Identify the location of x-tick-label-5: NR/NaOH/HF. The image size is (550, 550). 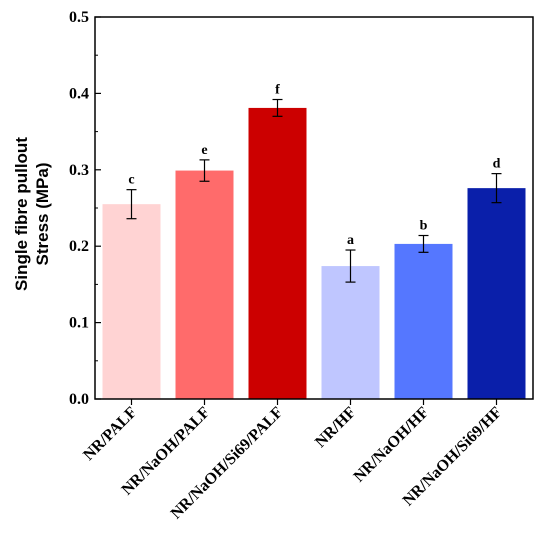
(392, 445).